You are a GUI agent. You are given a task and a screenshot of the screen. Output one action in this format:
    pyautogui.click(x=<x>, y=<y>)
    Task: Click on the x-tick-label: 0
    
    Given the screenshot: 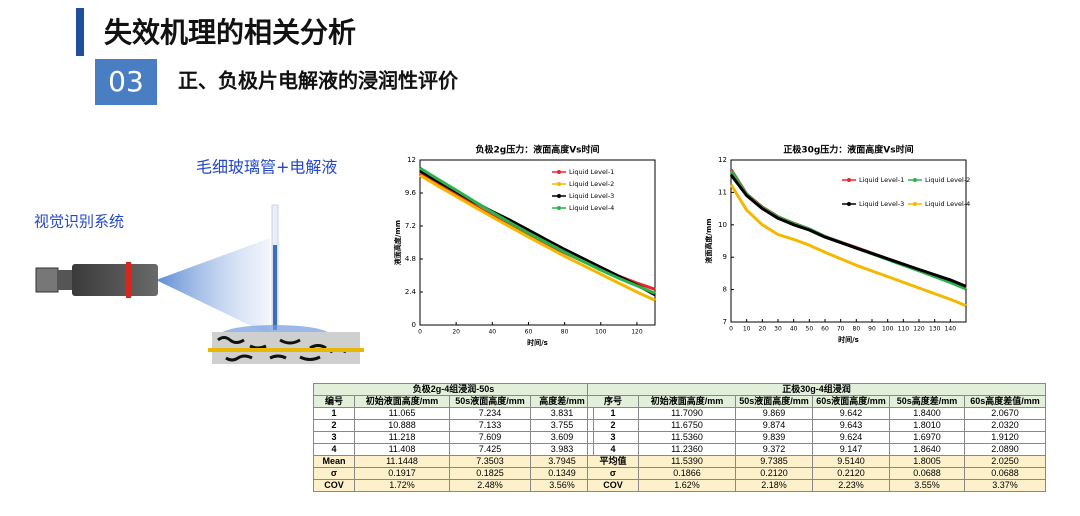 What is the action you would take?
    pyautogui.click(x=731, y=329)
    